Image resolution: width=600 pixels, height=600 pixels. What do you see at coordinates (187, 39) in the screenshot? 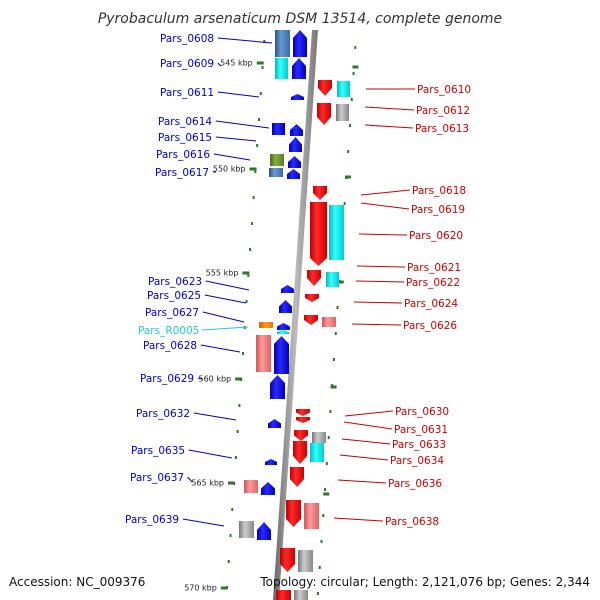
I see `gene-label-left: Pars_0608` at bounding box center [187, 39].